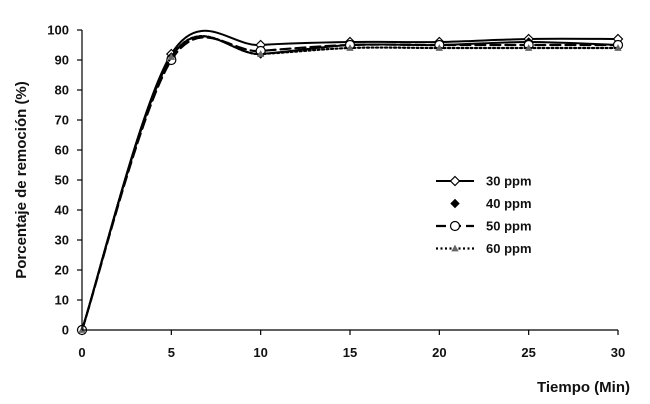 The height and width of the screenshot is (404, 650). Describe the element at coordinates (260, 352) in the screenshot. I see `x-tick-label: 10` at that location.